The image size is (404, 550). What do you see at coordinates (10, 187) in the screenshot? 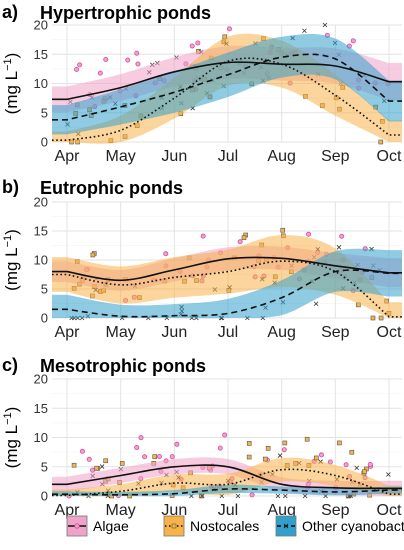
I see `panel-label: b)` at bounding box center [10, 187].